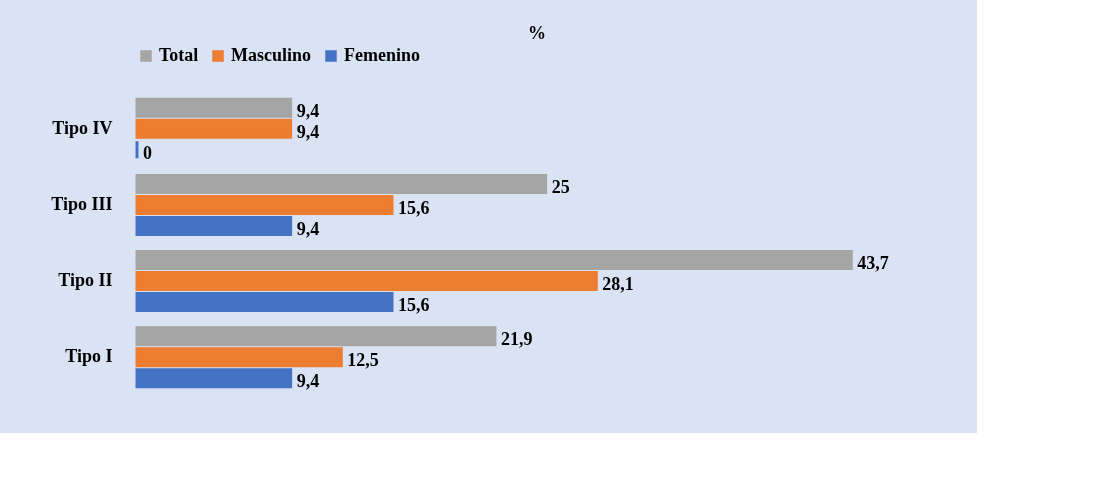 The height and width of the screenshot is (486, 1096). I want to click on y-tick-label: Tipo IV, so click(82, 127).